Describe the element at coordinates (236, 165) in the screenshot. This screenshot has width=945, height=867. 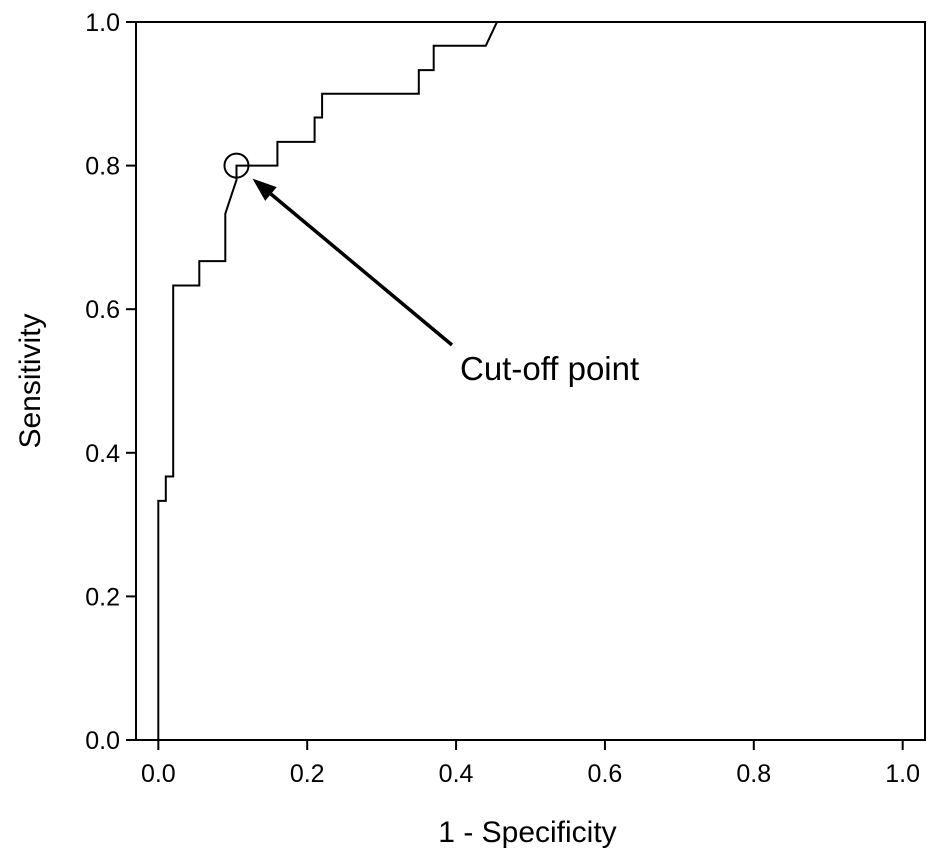
I see `cutoff-point-marker` at that location.